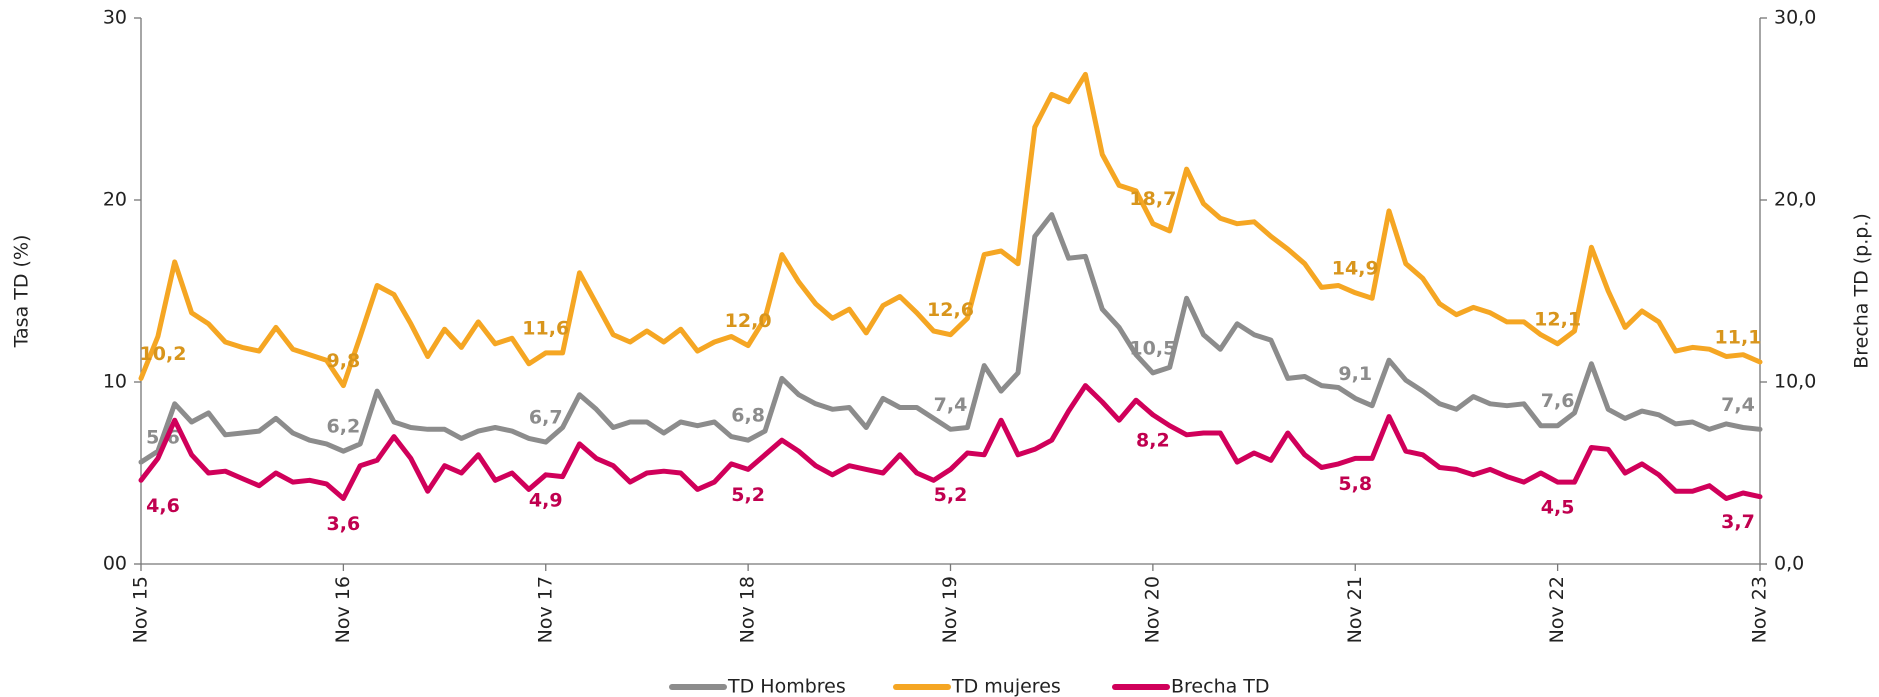  Describe the element at coordinates (1795, 18) in the screenshot. I see `y2-tick-label: 30,0` at that location.